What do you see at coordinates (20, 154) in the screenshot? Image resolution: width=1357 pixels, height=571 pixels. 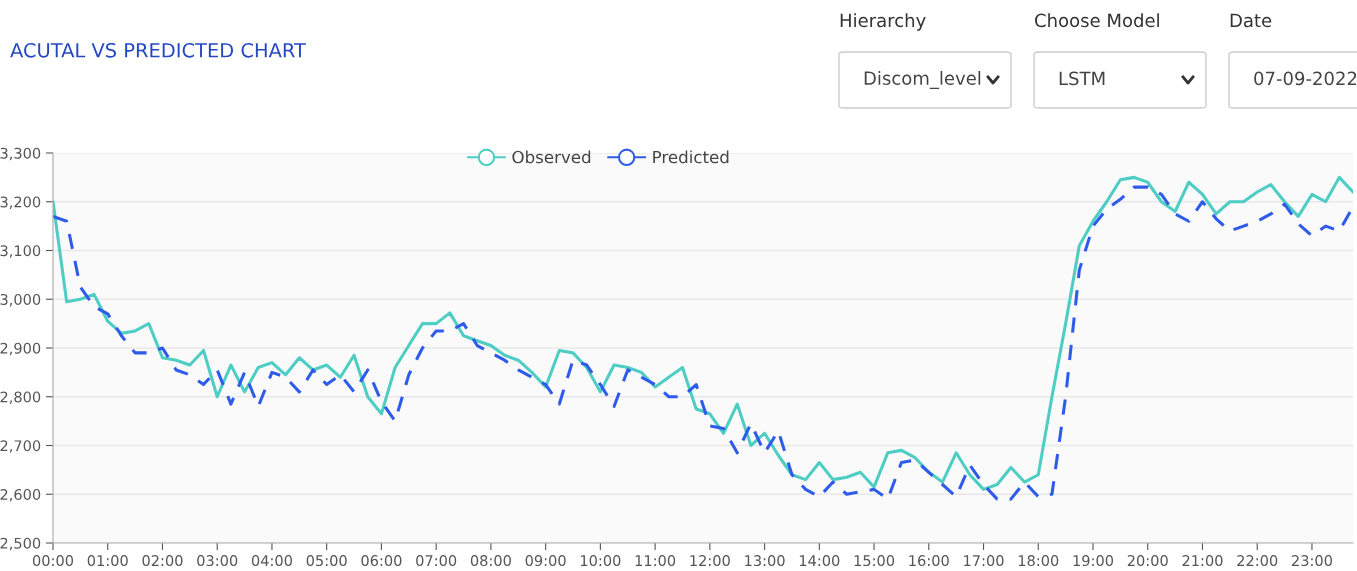 I see `y-tick-label: 3,300` at bounding box center [20, 154].